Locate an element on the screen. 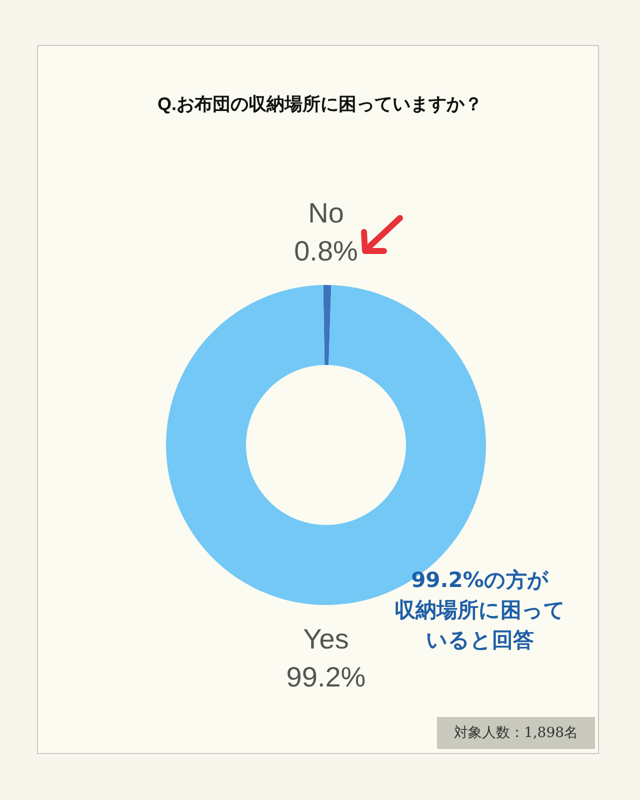 Image resolution: width=640 pixels, height=800 pixels. text: 対象人数：1,898名 is located at coordinates (516, 733).